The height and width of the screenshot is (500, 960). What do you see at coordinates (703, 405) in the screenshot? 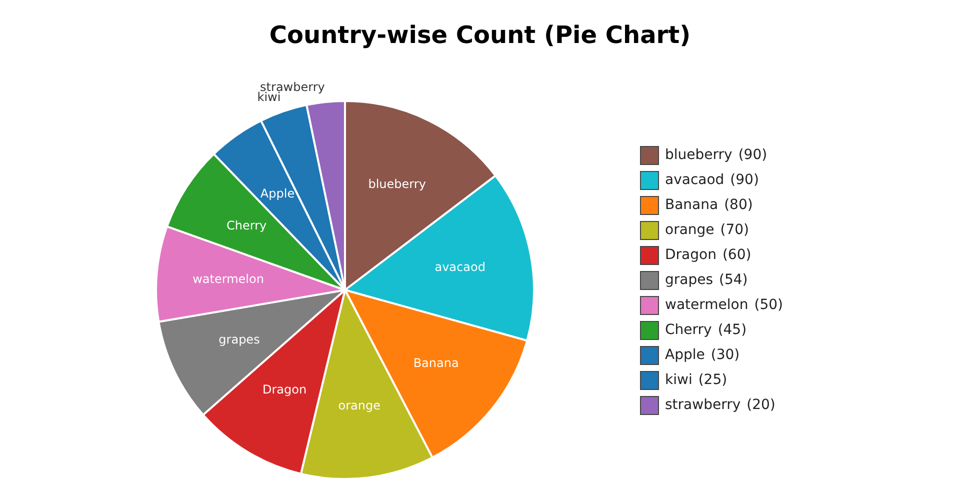
I see `legend-label: strawberry` at bounding box center [703, 405].